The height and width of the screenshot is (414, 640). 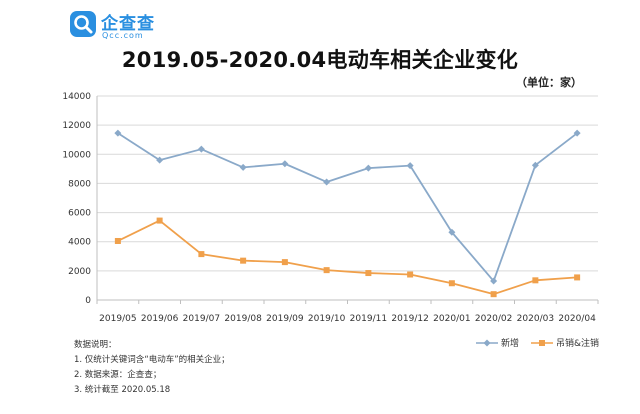 I want to click on y-tick-label: 2000, so click(x=79, y=272).